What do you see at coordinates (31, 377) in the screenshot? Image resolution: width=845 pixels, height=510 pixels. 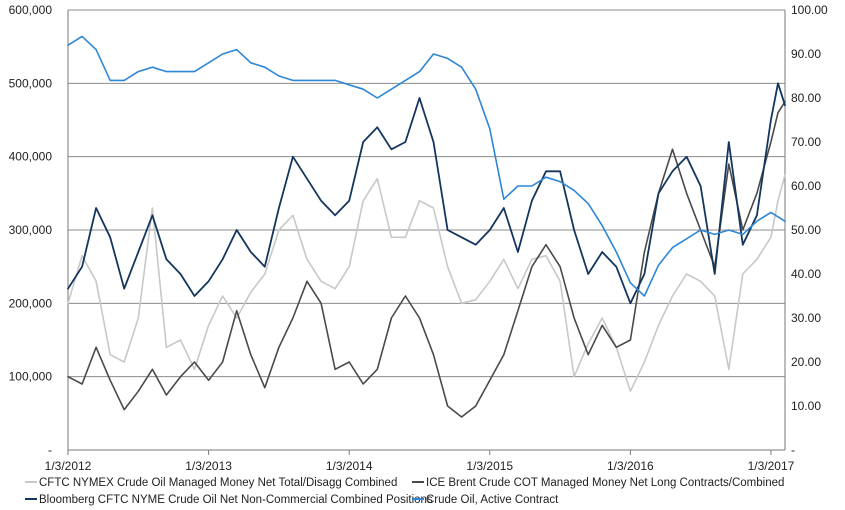 I see `y-left-tick-label: 100,000` at bounding box center [31, 377].